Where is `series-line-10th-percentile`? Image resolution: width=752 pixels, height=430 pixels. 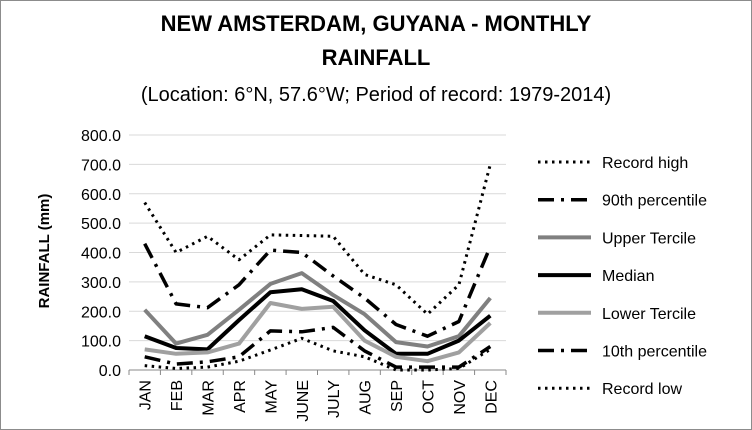
series-line-10th-percentile is located at coordinates (318, 347).